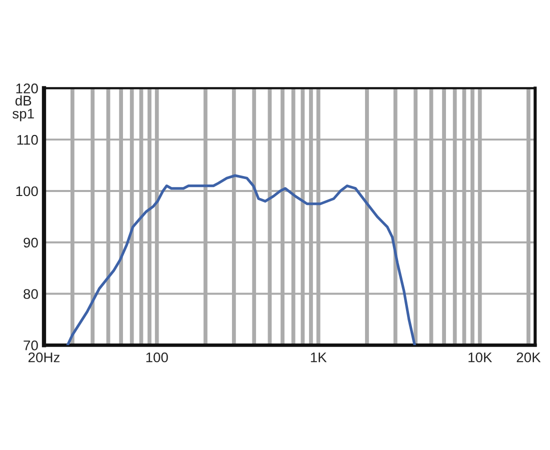 Image resolution: width=550 pixels, height=450 pixels. Describe the element at coordinates (27, 139) in the screenshot. I see `y-tick-label: 110` at that location.